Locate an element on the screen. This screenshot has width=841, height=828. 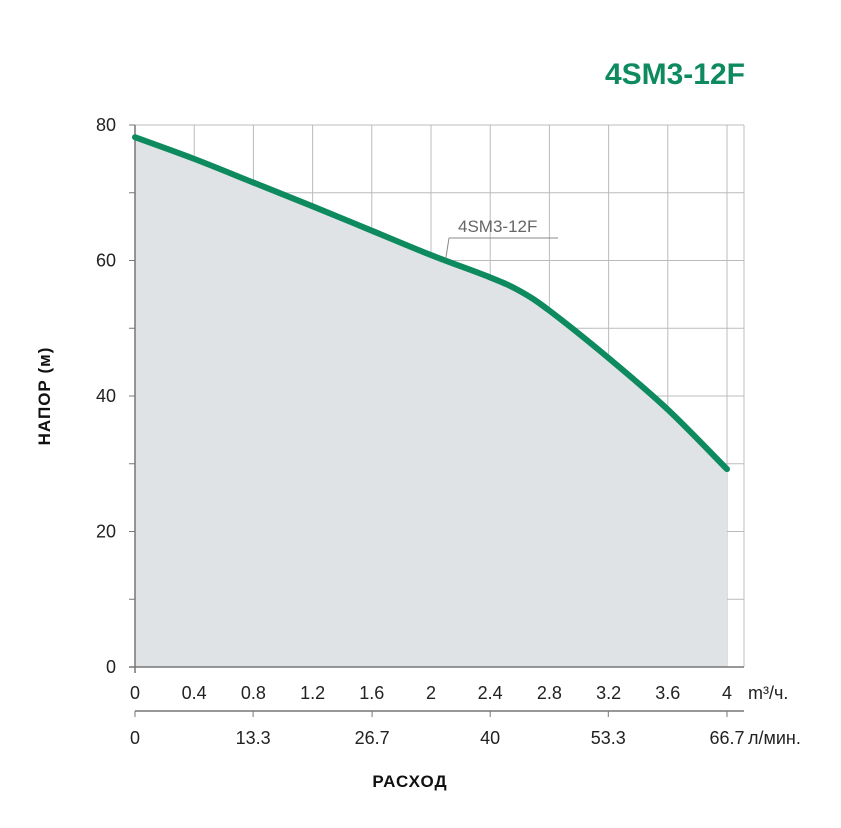
x2-tick-label: 66.7 is located at coordinates (726, 738).